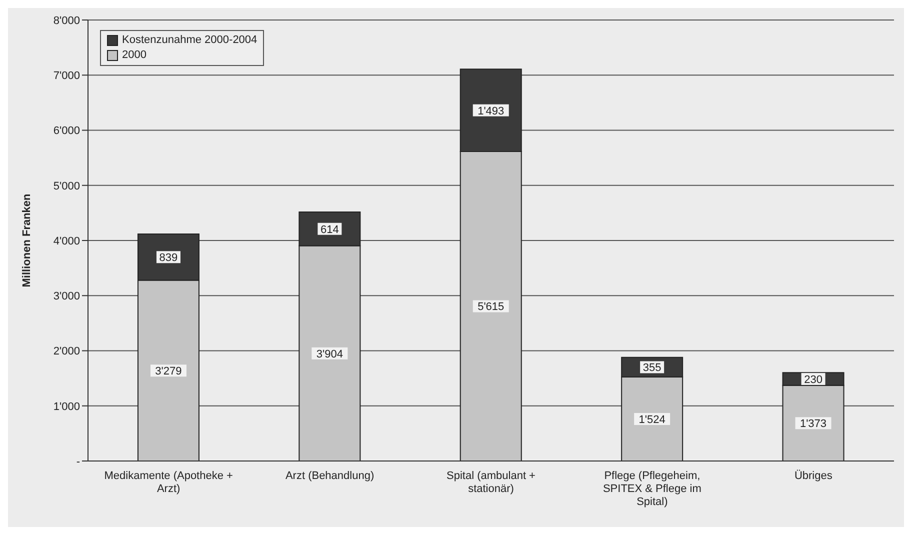  I want to click on data-label: 3'904, so click(329, 354).